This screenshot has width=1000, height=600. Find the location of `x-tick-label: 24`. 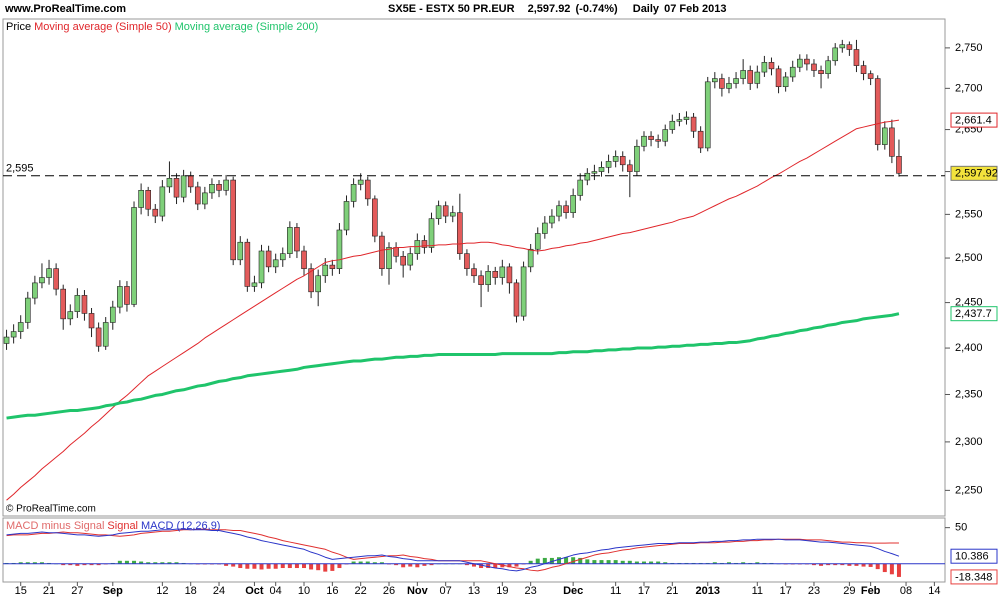

x-tick-label: 24 is located at coordinates (219, 591).